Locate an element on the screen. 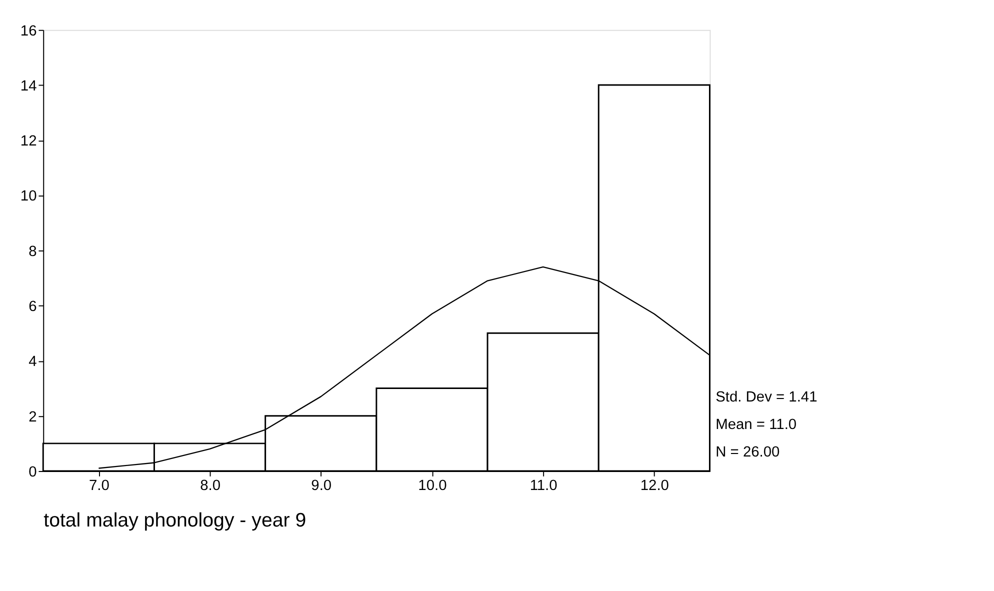  x-tick-label: 7.0 is located at coordinates (99, 486).